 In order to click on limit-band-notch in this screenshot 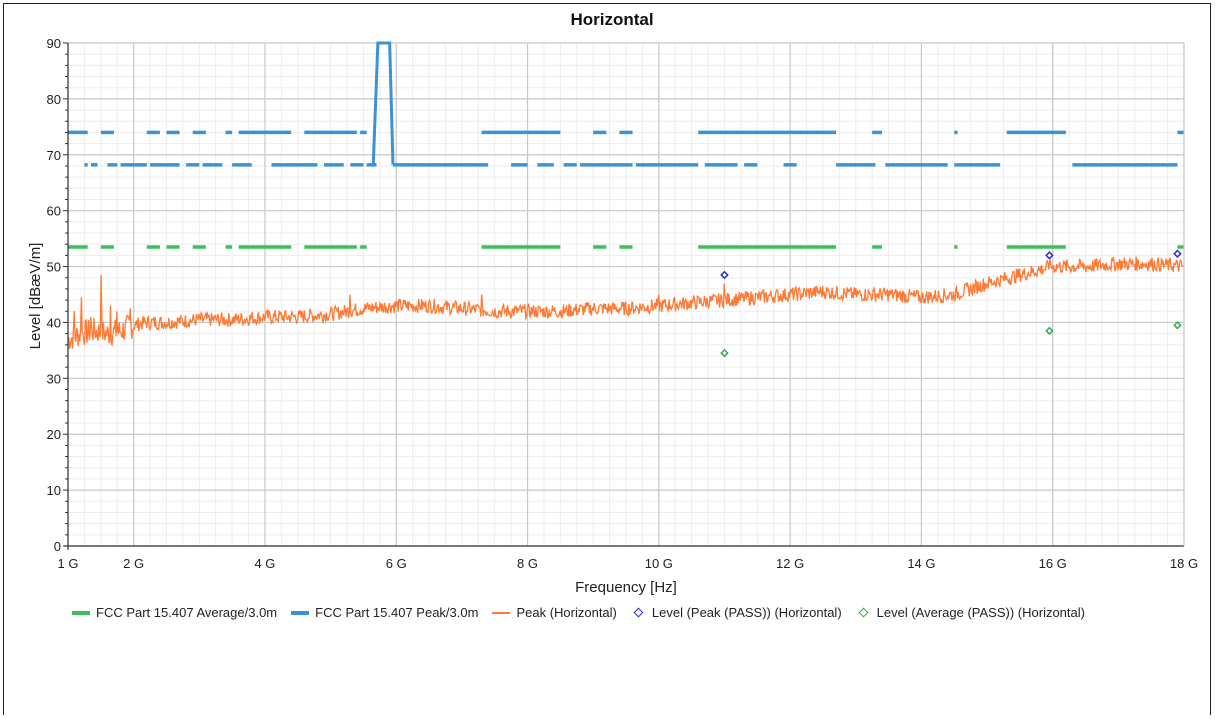, I will do `click(383, 103)`.